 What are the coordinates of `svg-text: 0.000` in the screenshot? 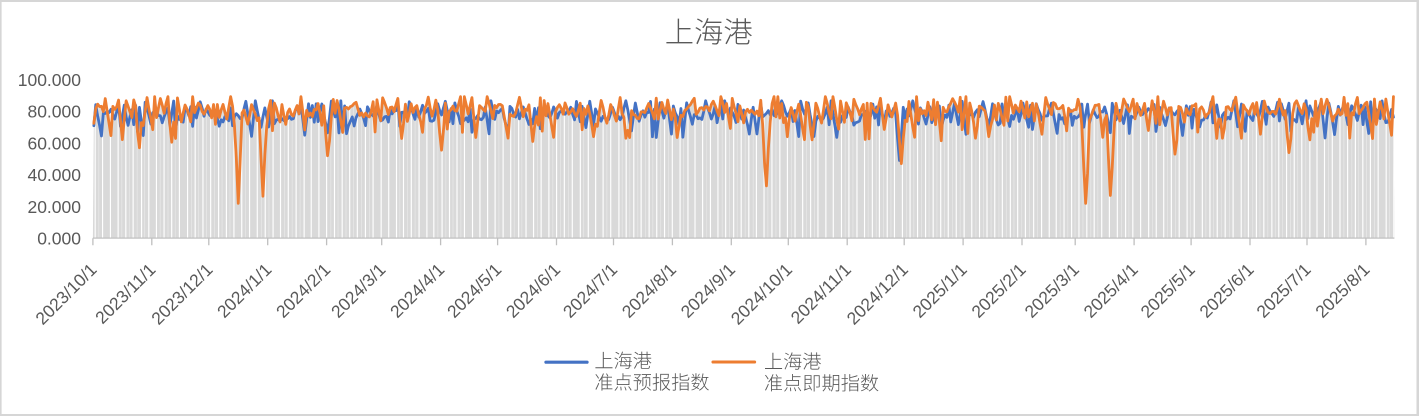 It's located at (59, 239).